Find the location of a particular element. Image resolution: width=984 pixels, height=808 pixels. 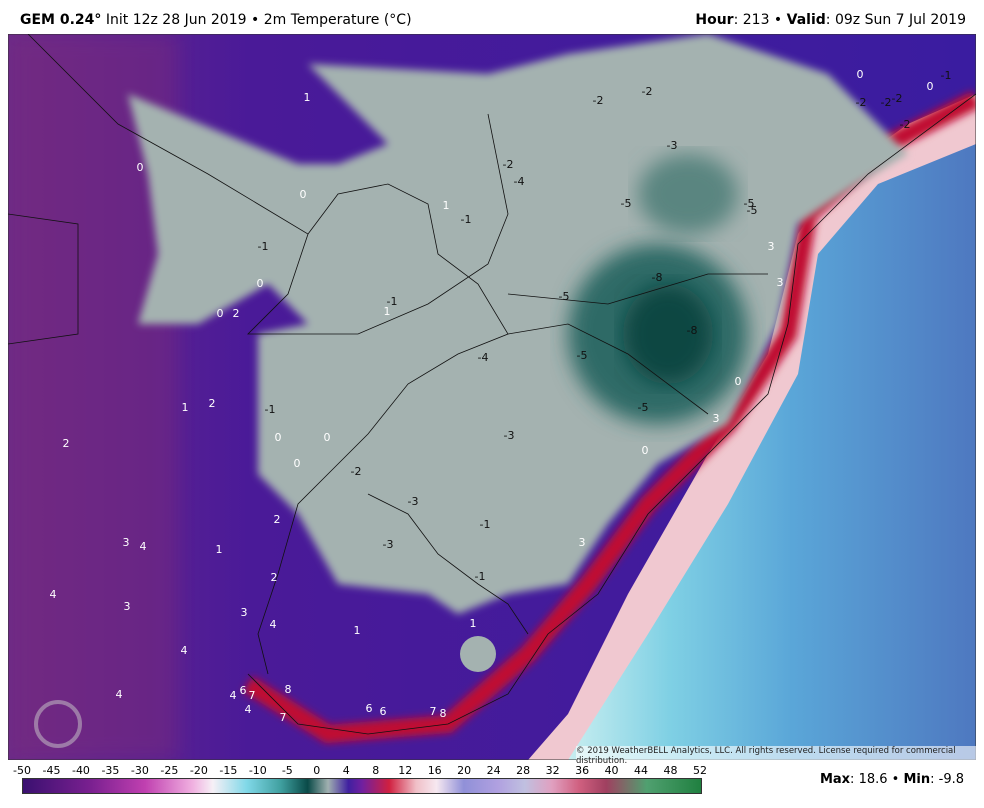

colorbar-label: -35 is located at coordinates (110, 770).